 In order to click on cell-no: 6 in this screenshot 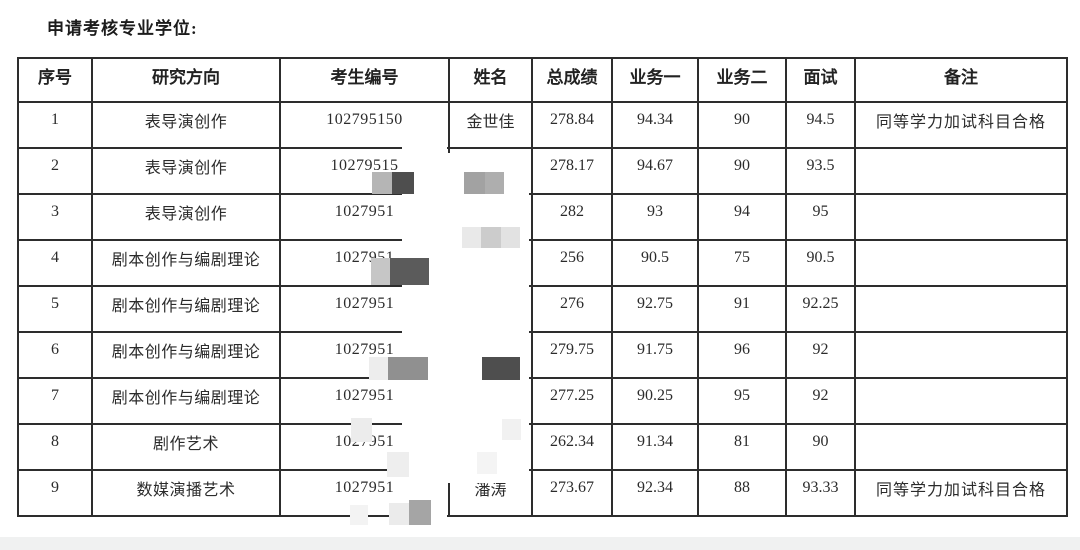, I will do `click(55, 355)`.